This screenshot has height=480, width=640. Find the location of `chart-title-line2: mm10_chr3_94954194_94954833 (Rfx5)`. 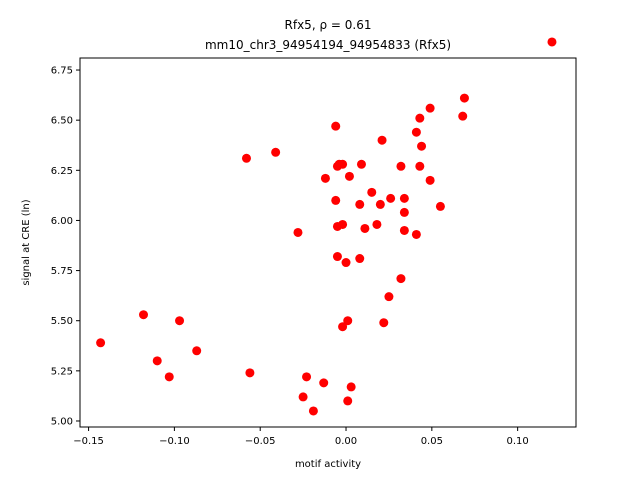

chart-title-line2: mm10_chr3_94954194_94954833 (Rfx5) is located at coordinates (328, 45).